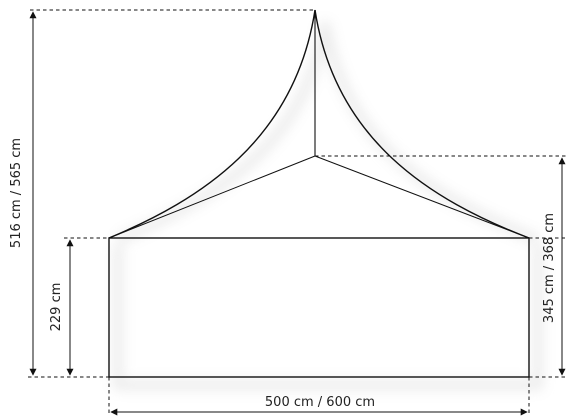 The height and width of the screenshot is (416, 566). Describe the element at coordinates (549, 268) in the screenshot. I see `eave-height-label: 345 cm / 368 cm` at that location.